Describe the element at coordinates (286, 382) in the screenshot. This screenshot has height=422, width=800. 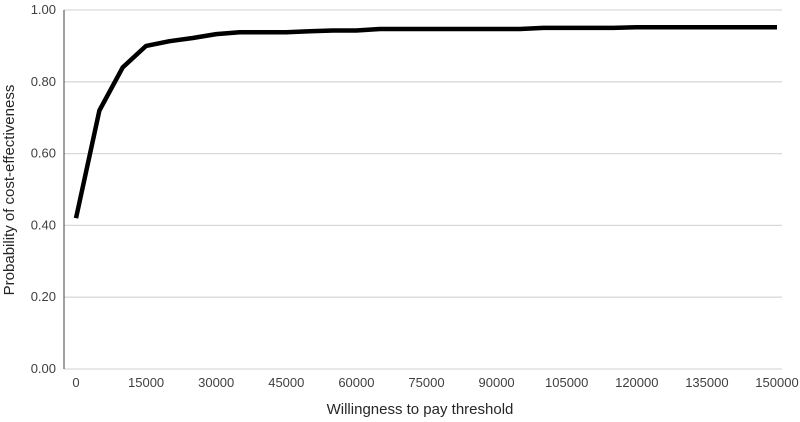
I see `x-tick-label: 45000` at that location.